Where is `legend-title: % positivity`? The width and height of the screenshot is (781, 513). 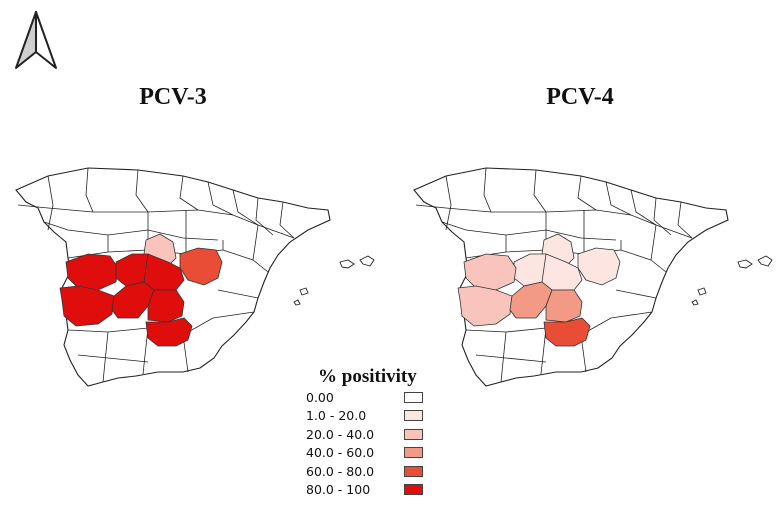 legend-title: % positivity is located at coordinates (367, 376).